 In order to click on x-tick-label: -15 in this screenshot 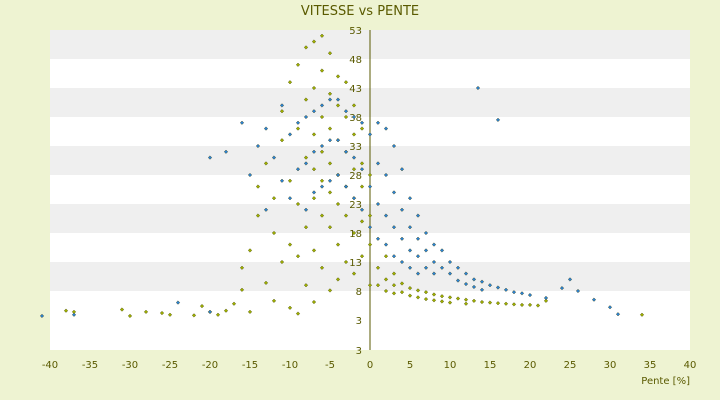, I will do `click(250, 365)`.